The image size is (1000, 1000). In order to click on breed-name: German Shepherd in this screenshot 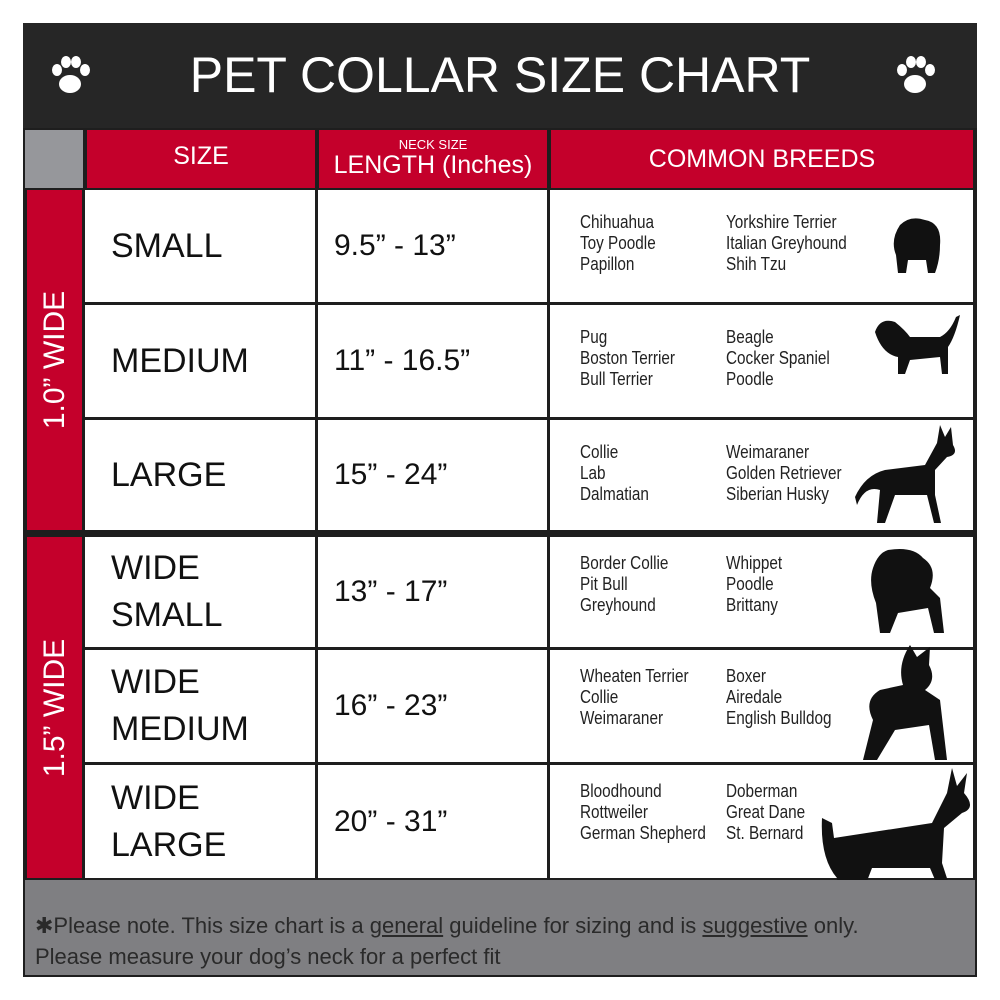, I will do `click(643, 833)`.